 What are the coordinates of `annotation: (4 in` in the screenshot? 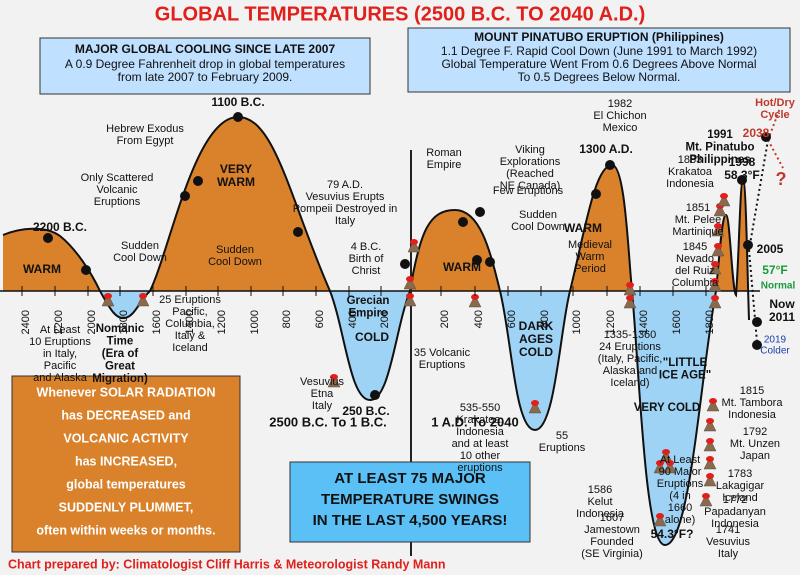 It's located at (679, 496).